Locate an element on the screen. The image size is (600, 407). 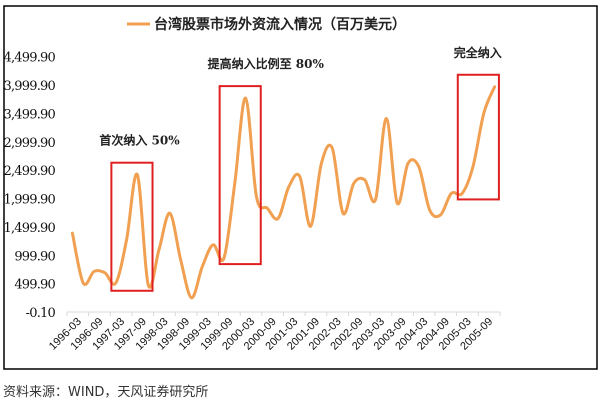
y-tick-label: 2,499.90 is located at coordinates (30, 171).